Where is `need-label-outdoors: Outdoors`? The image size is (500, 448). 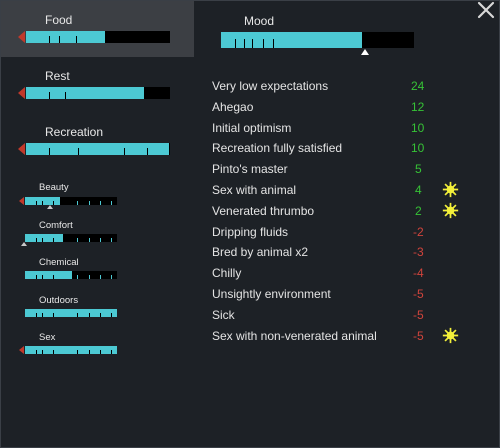
need-label-outdoors: Outdoors is located at coordinates (59, 300).